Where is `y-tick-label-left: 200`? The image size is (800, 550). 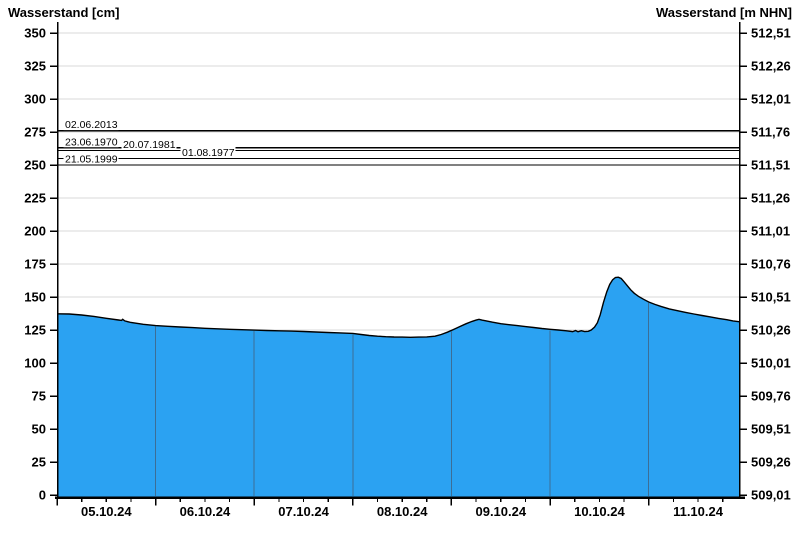 y-tick-label-left: 200 is located at coordinates (35, 231).